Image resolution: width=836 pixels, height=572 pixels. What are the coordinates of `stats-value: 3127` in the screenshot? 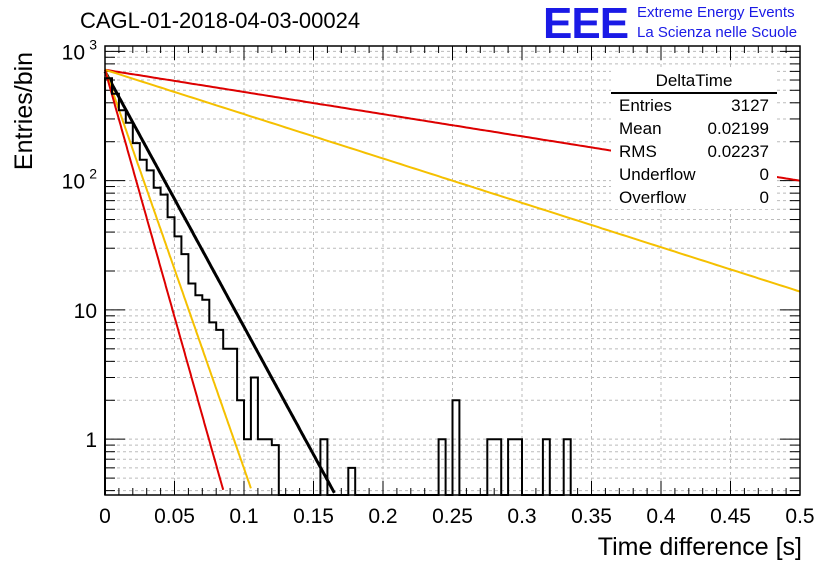 It's located at (750, 105).